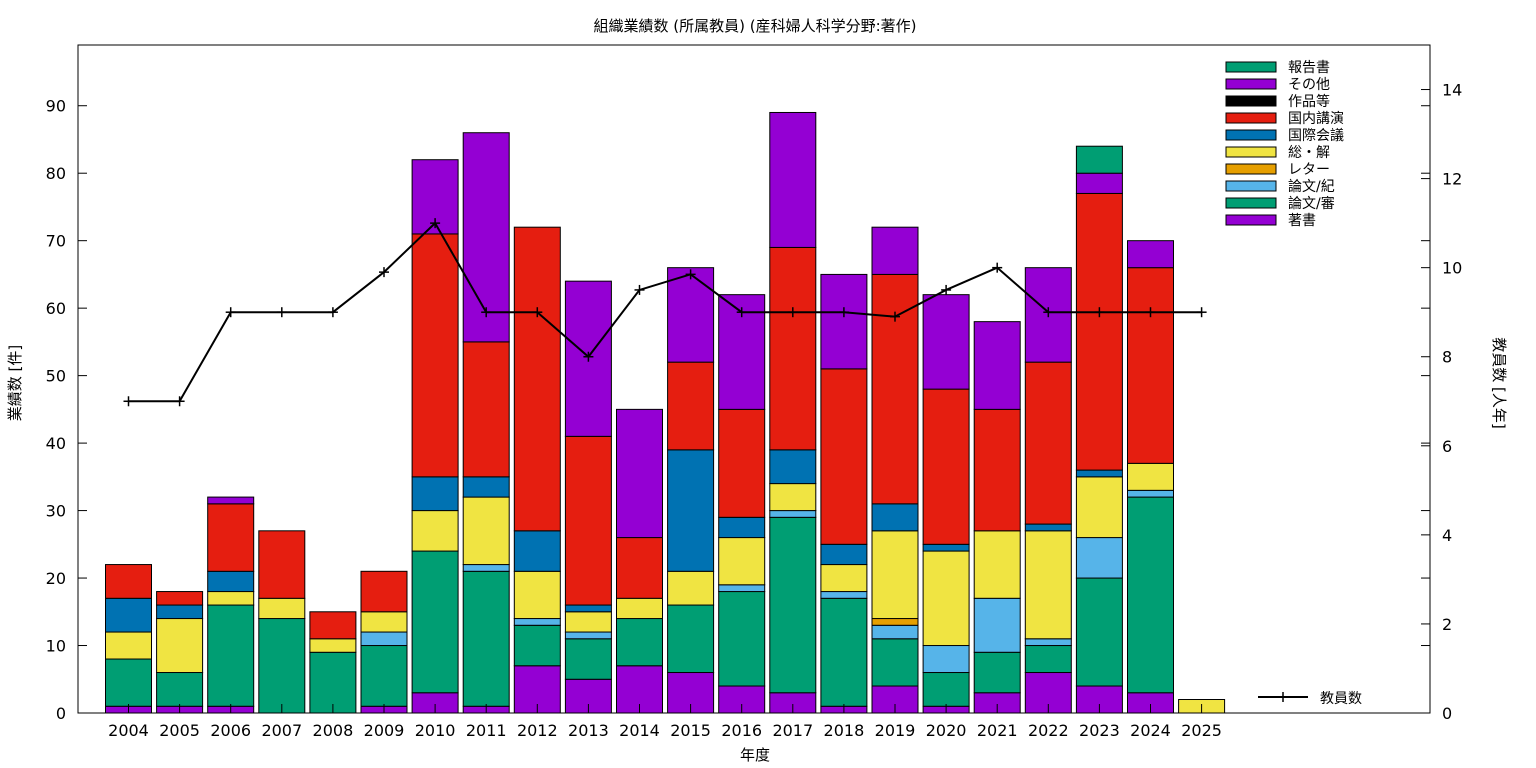 The image size is (1536, 768). What do you see at coordinates (1341, 699) in the screenshot?
I see `legend-line-label: 教員数` at bounding box center [1341, 699].